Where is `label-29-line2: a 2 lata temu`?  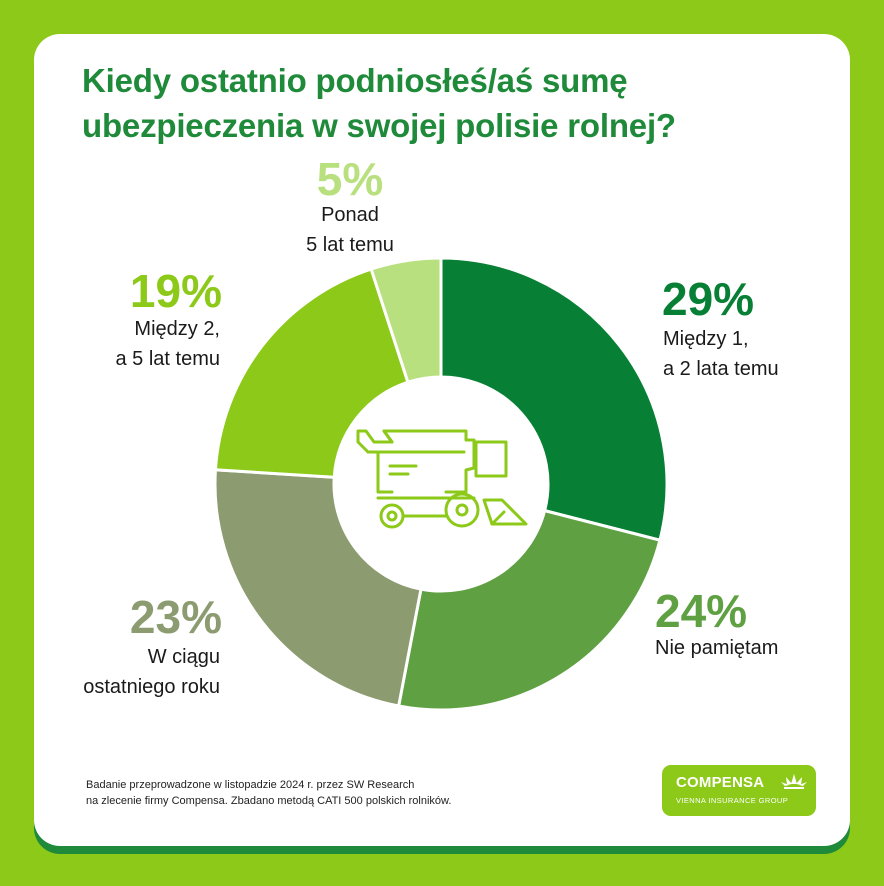 label-29-line2: a 2 lata temu is located at coordinates (721, 369).